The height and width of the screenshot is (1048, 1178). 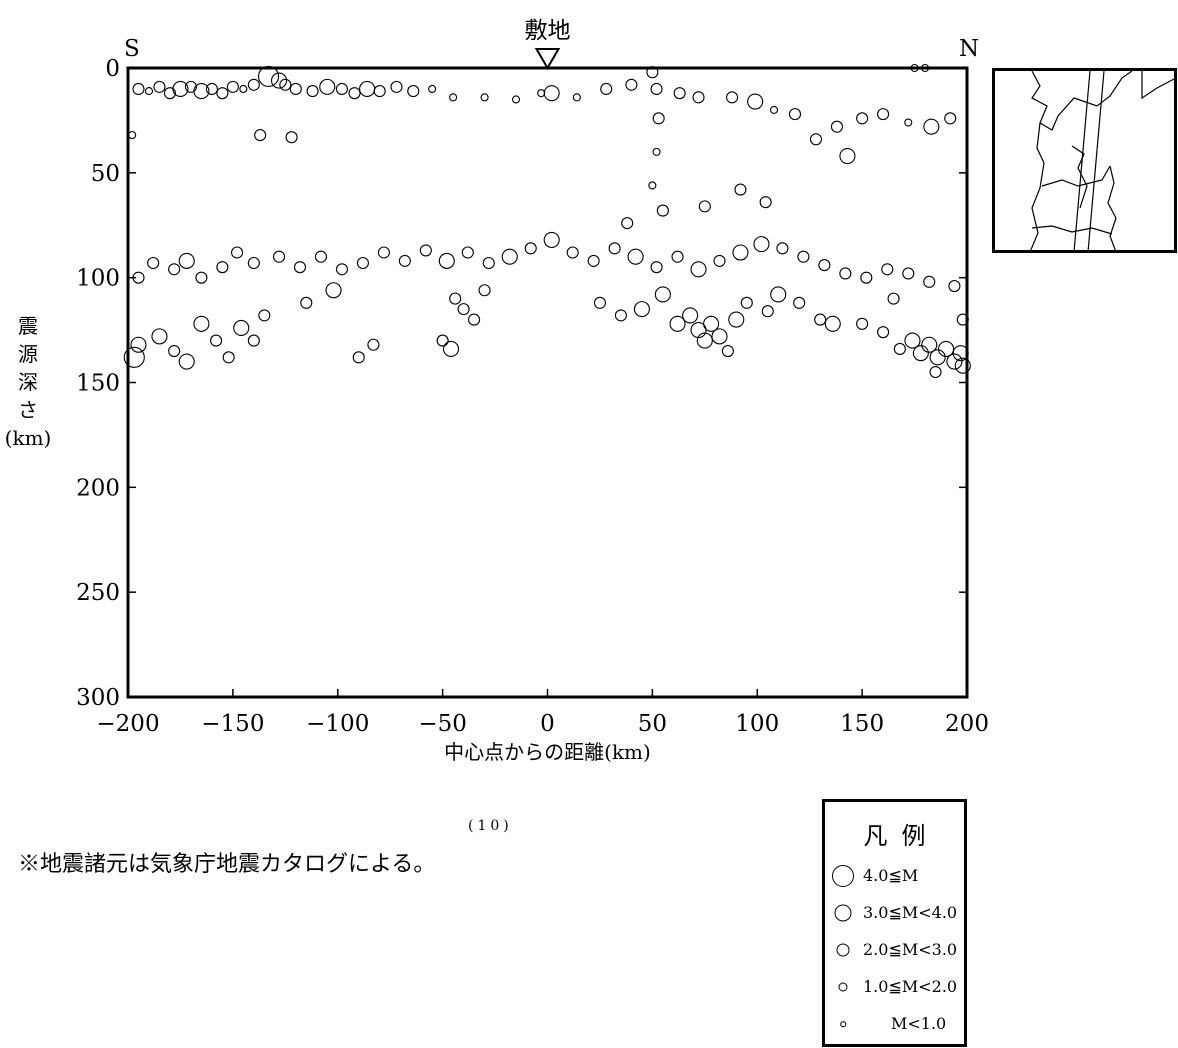 What do you see at coordinates (442, 724) in the screenshot?
I see `x-tick-label: −50` at bounding box center [442, 724].